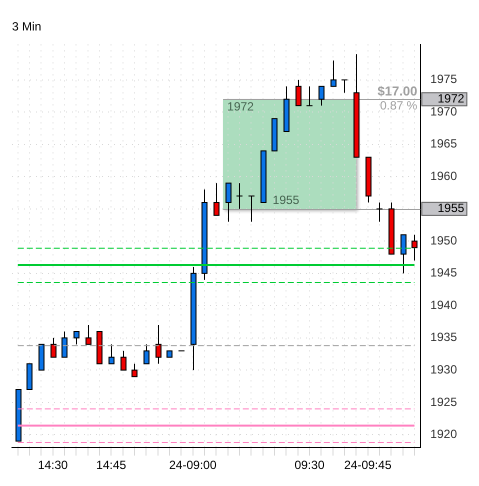  I want to click on y-tick-label: 1960, so click(444, 175).